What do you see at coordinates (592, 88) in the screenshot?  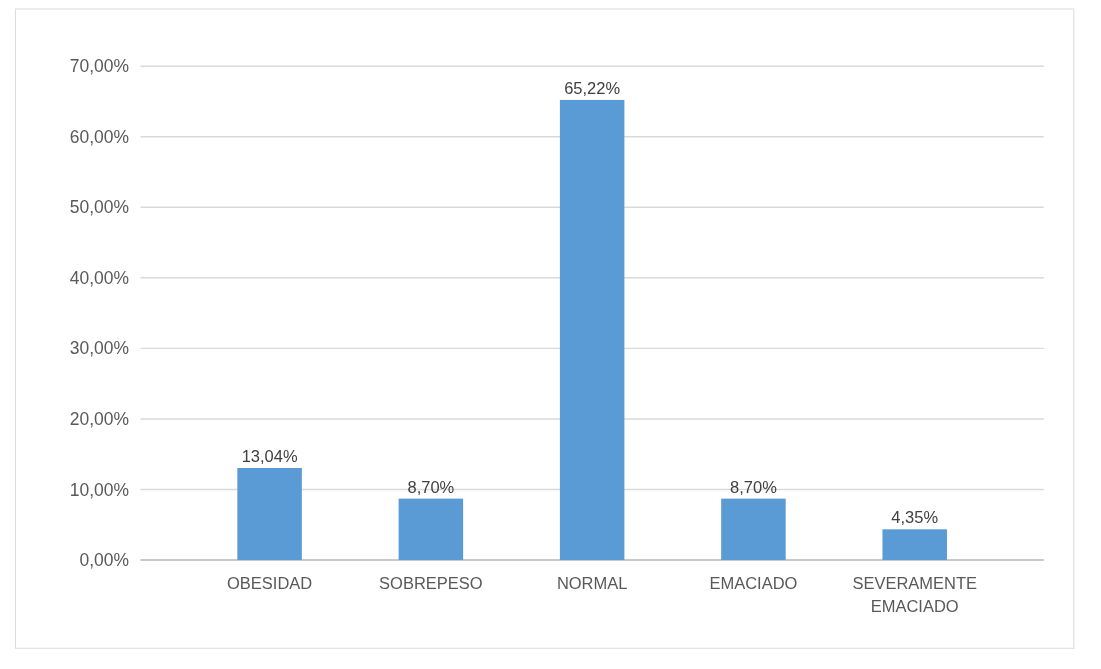 I see `data-label: 65,22%` at bounding box center [592, 88].